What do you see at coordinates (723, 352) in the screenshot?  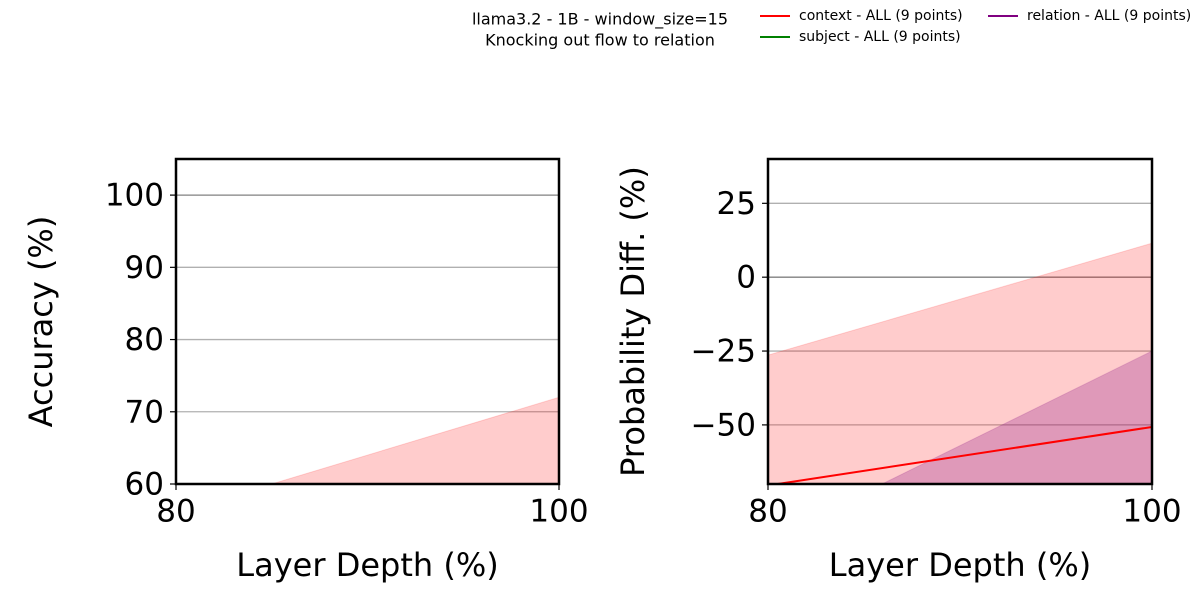 I see `y-tick-label: −25` at bounding box center [723, 352].